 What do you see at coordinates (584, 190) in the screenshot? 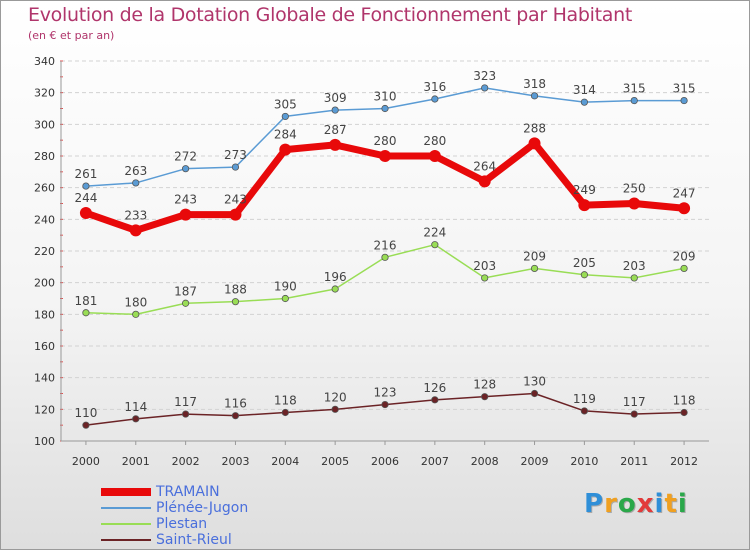
I see `data-label: 249` at bounding box center [584, 190].